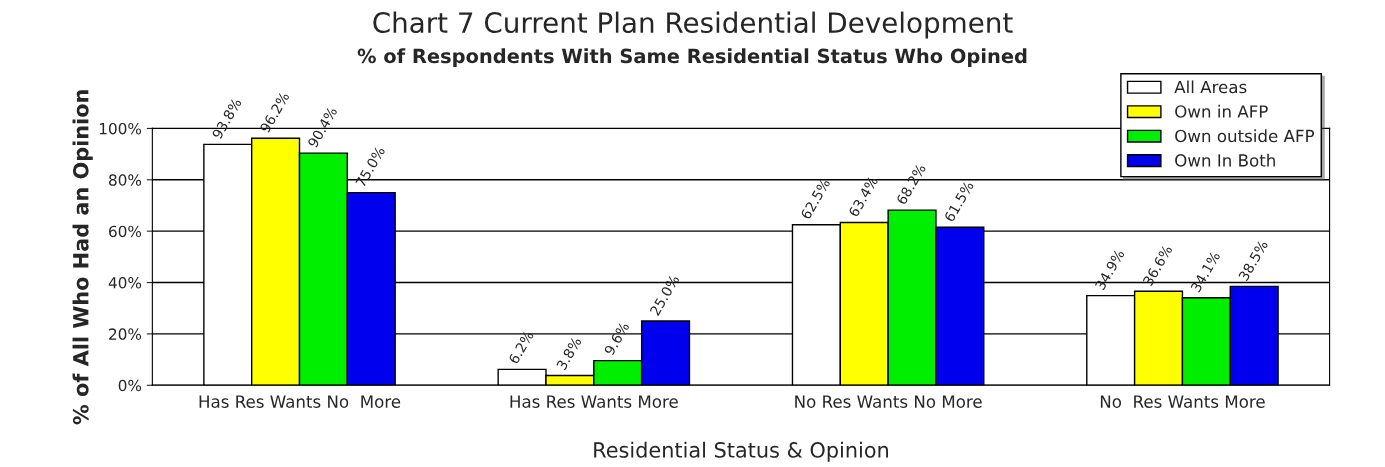 The width and height of the screenshot is (1385, 467). I want to click on y-tick-label: 80%, so click(125, 180).